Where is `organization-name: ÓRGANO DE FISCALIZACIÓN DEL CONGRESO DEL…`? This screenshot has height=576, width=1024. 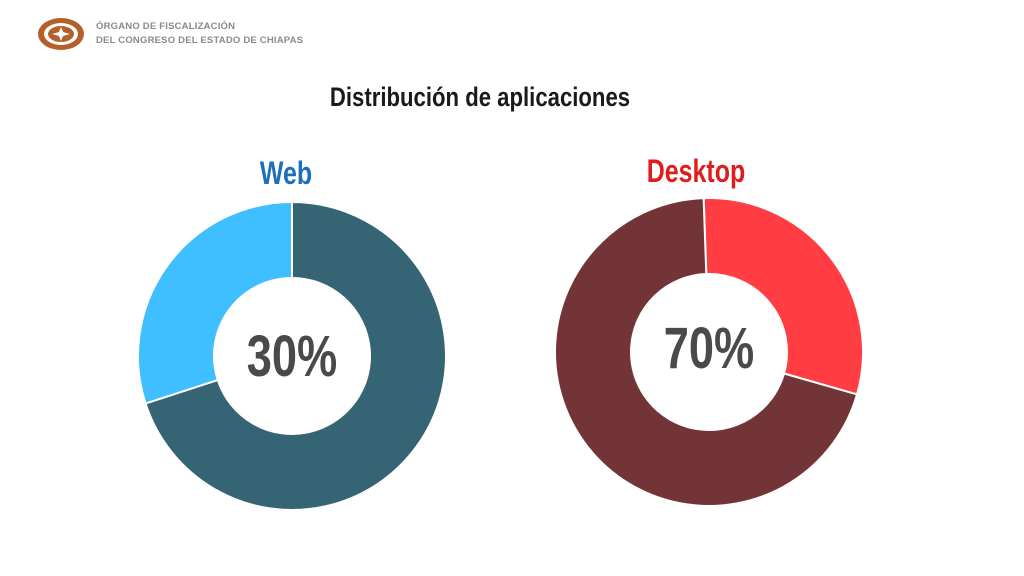 organization-name: ÓRGANO DE FISCALIZACIÓN DEL CONGRESO DEL… is located at coordinates (199, 34).